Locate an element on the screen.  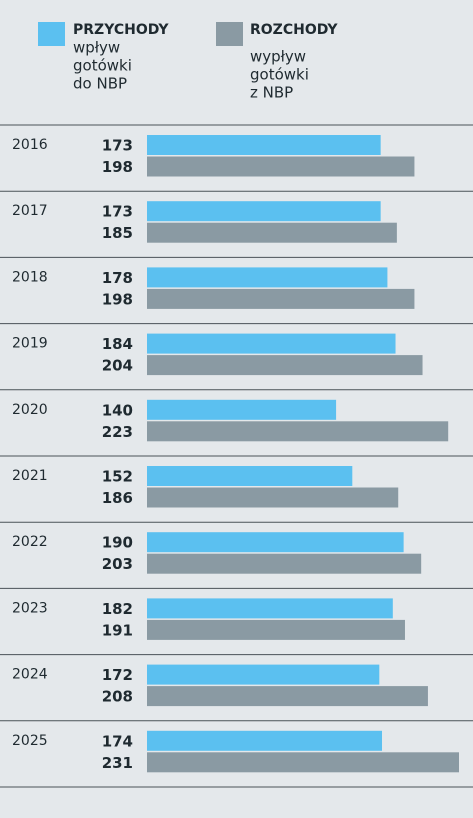
value-label: 184 is located at coordinates (117, 344).